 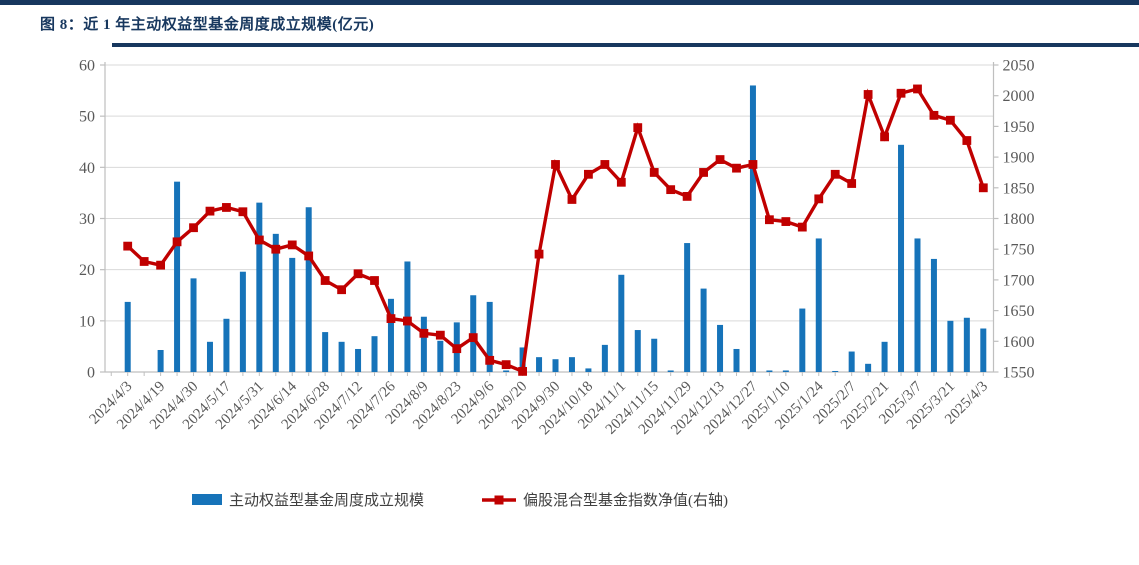 What do you see at coordinates (1019, 373) in the screenshot?
I see `svg-text: 1550` at bounding box center [1019, 373].